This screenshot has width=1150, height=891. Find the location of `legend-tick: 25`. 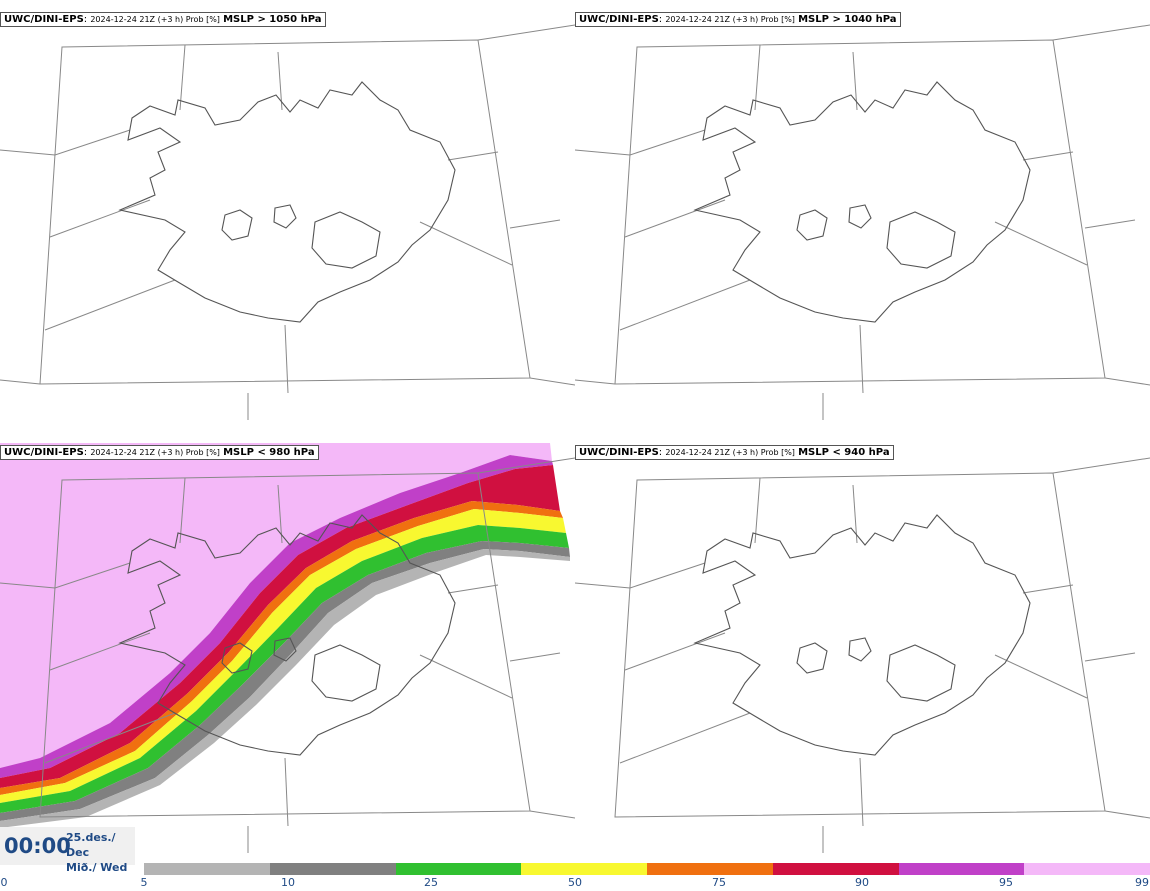

legend-tick: 25 is located at coordinates (431, 882).